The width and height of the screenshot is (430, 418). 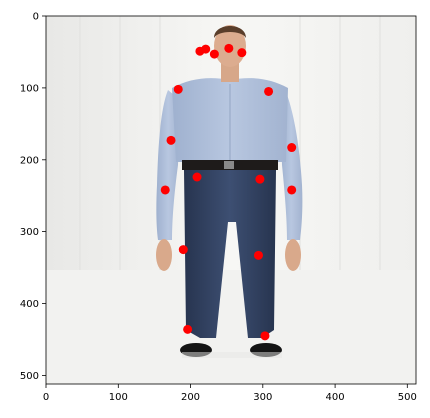 I want to click on x-tick-label-100: 100, so click(x=118, y=397).